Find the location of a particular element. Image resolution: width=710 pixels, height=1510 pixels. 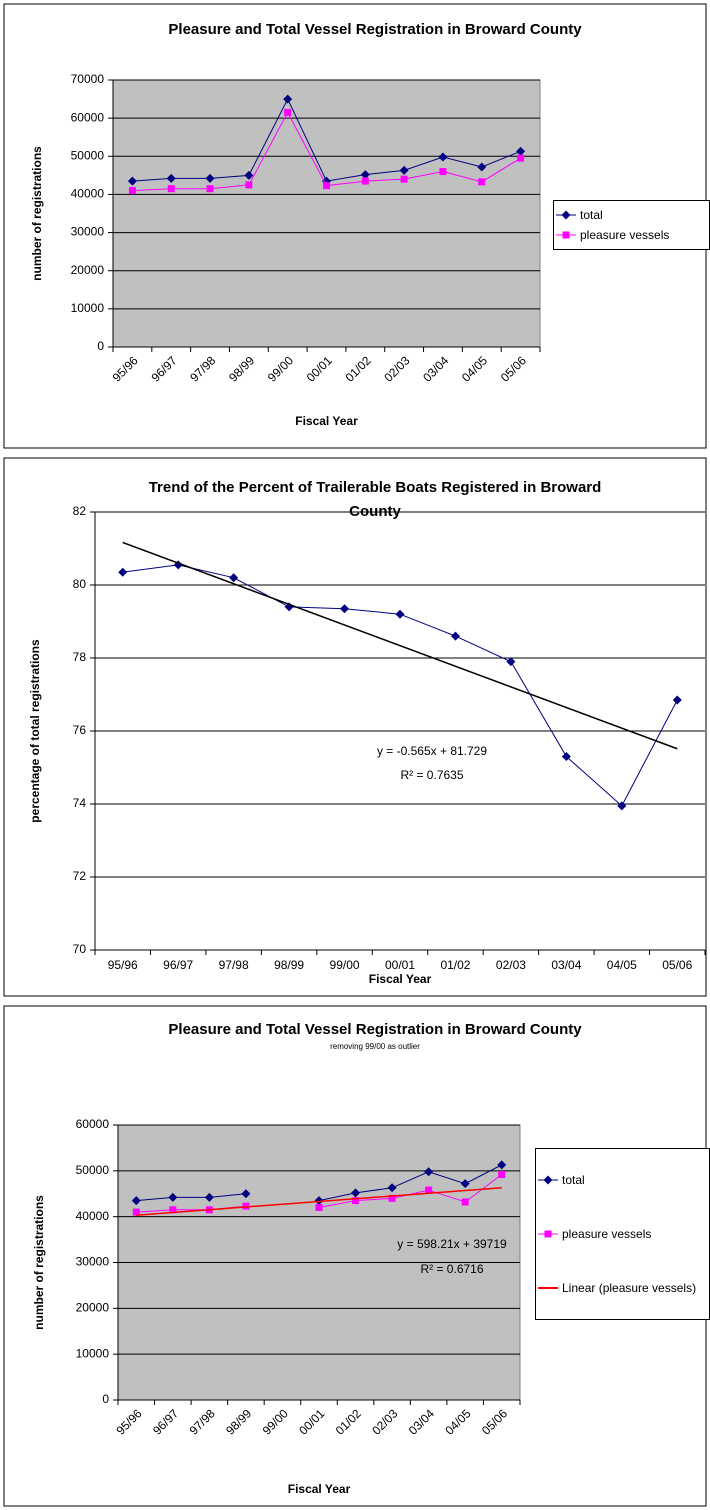

legend-entry: Linear (pleasure vessels) is located at coordinates (622, 1288).